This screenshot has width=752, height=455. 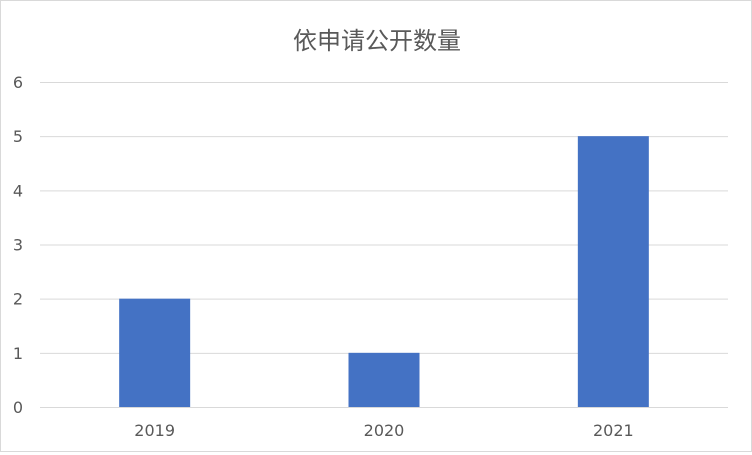 What do you see at coordinates (377, 41) in the screenshot?
I see `chart-title: 依申请公开数量` at bounding box center [377, 41].